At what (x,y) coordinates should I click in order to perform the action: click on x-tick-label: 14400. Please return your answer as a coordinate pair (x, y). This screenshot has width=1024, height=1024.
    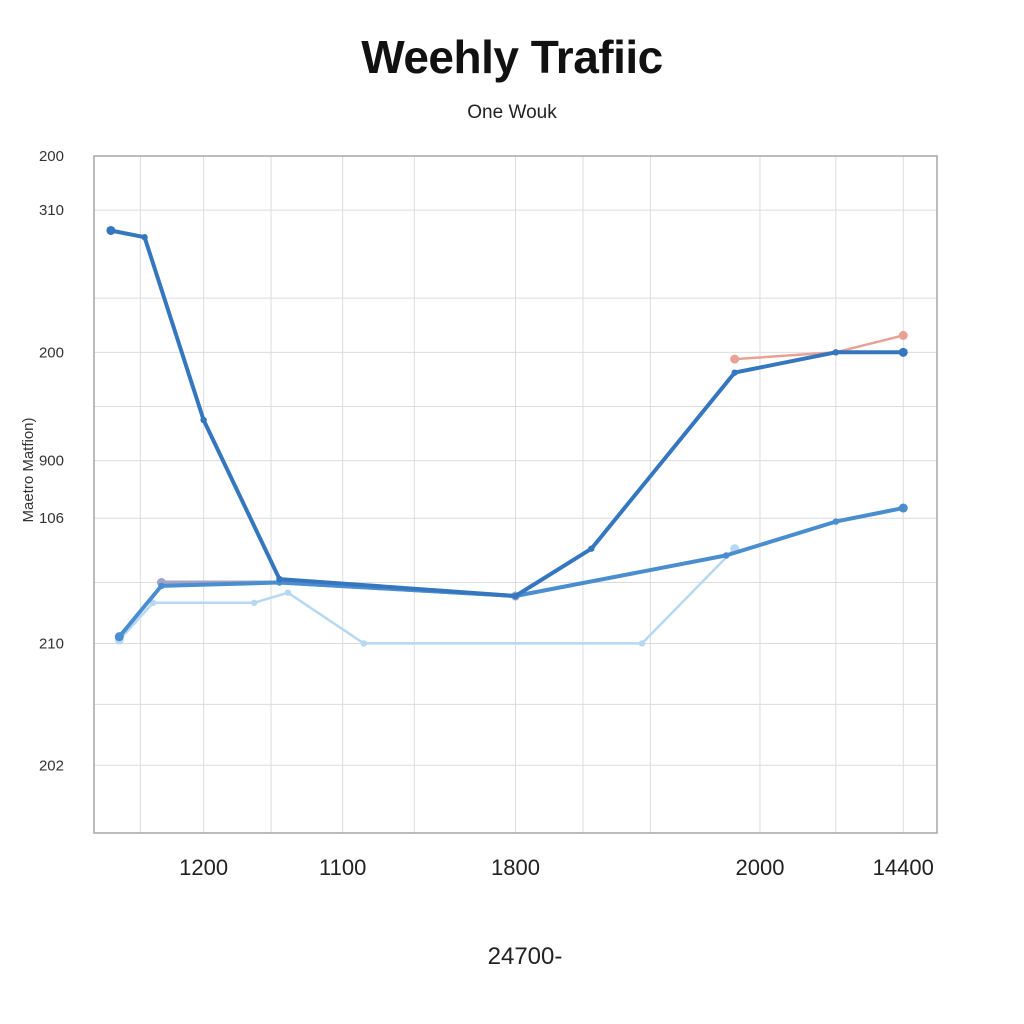
    Looking at the image, I should click on (903, 867).